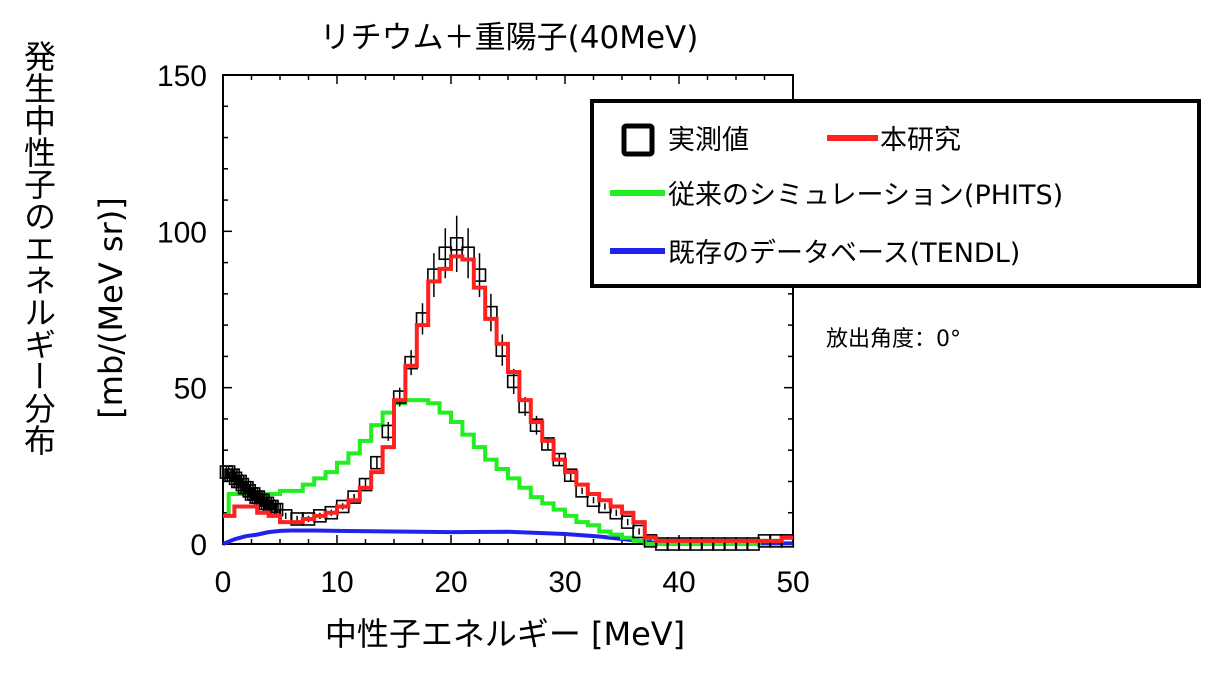 The width and height of the screenshot is (1223, 674). Describe the element at coordinates (336, 582) in the screenshot. I see `x-tick-label: 10` at that location.